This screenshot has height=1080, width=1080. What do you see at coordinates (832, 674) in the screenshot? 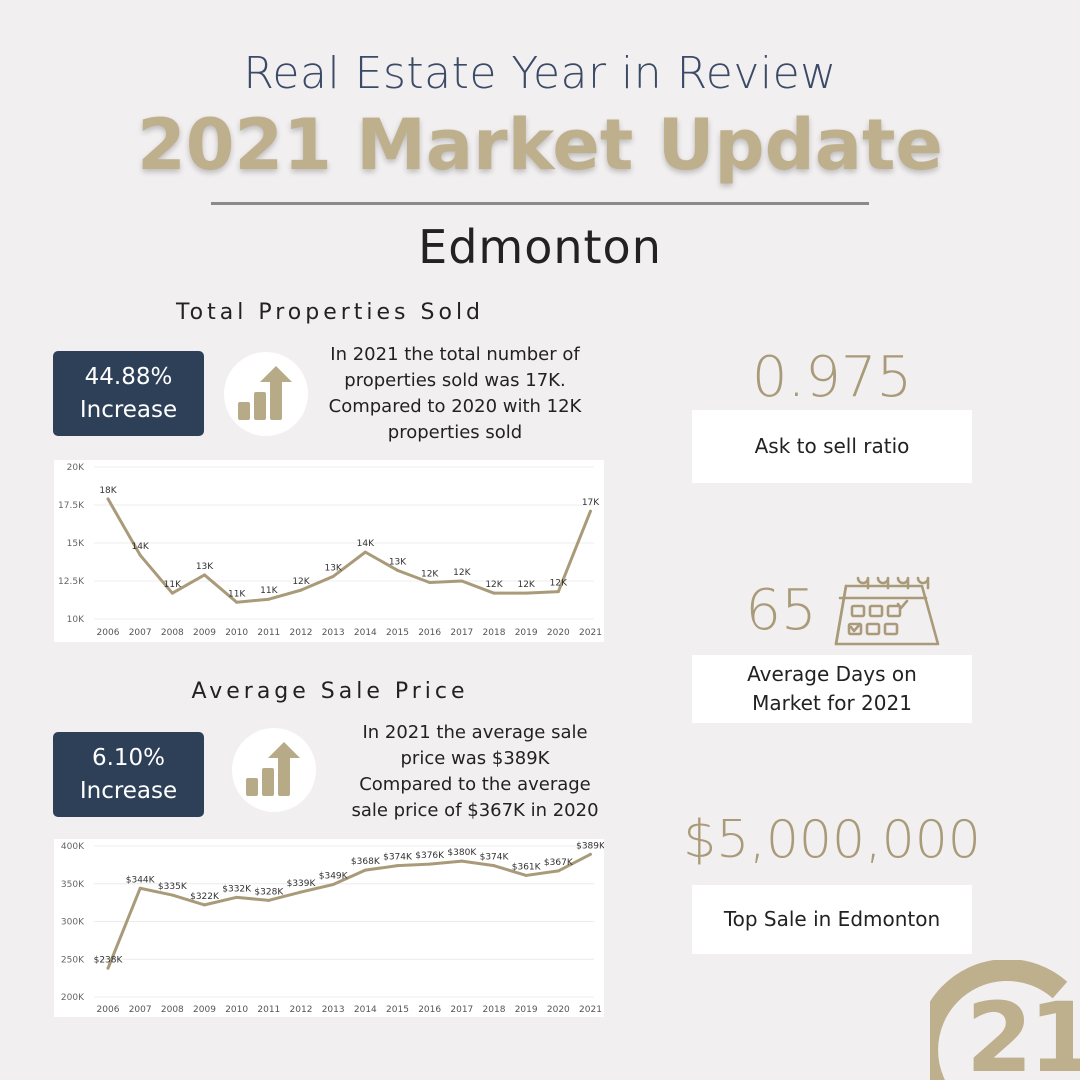
I see `days-label-line: Average Days on` at bounding box center [832, 674].